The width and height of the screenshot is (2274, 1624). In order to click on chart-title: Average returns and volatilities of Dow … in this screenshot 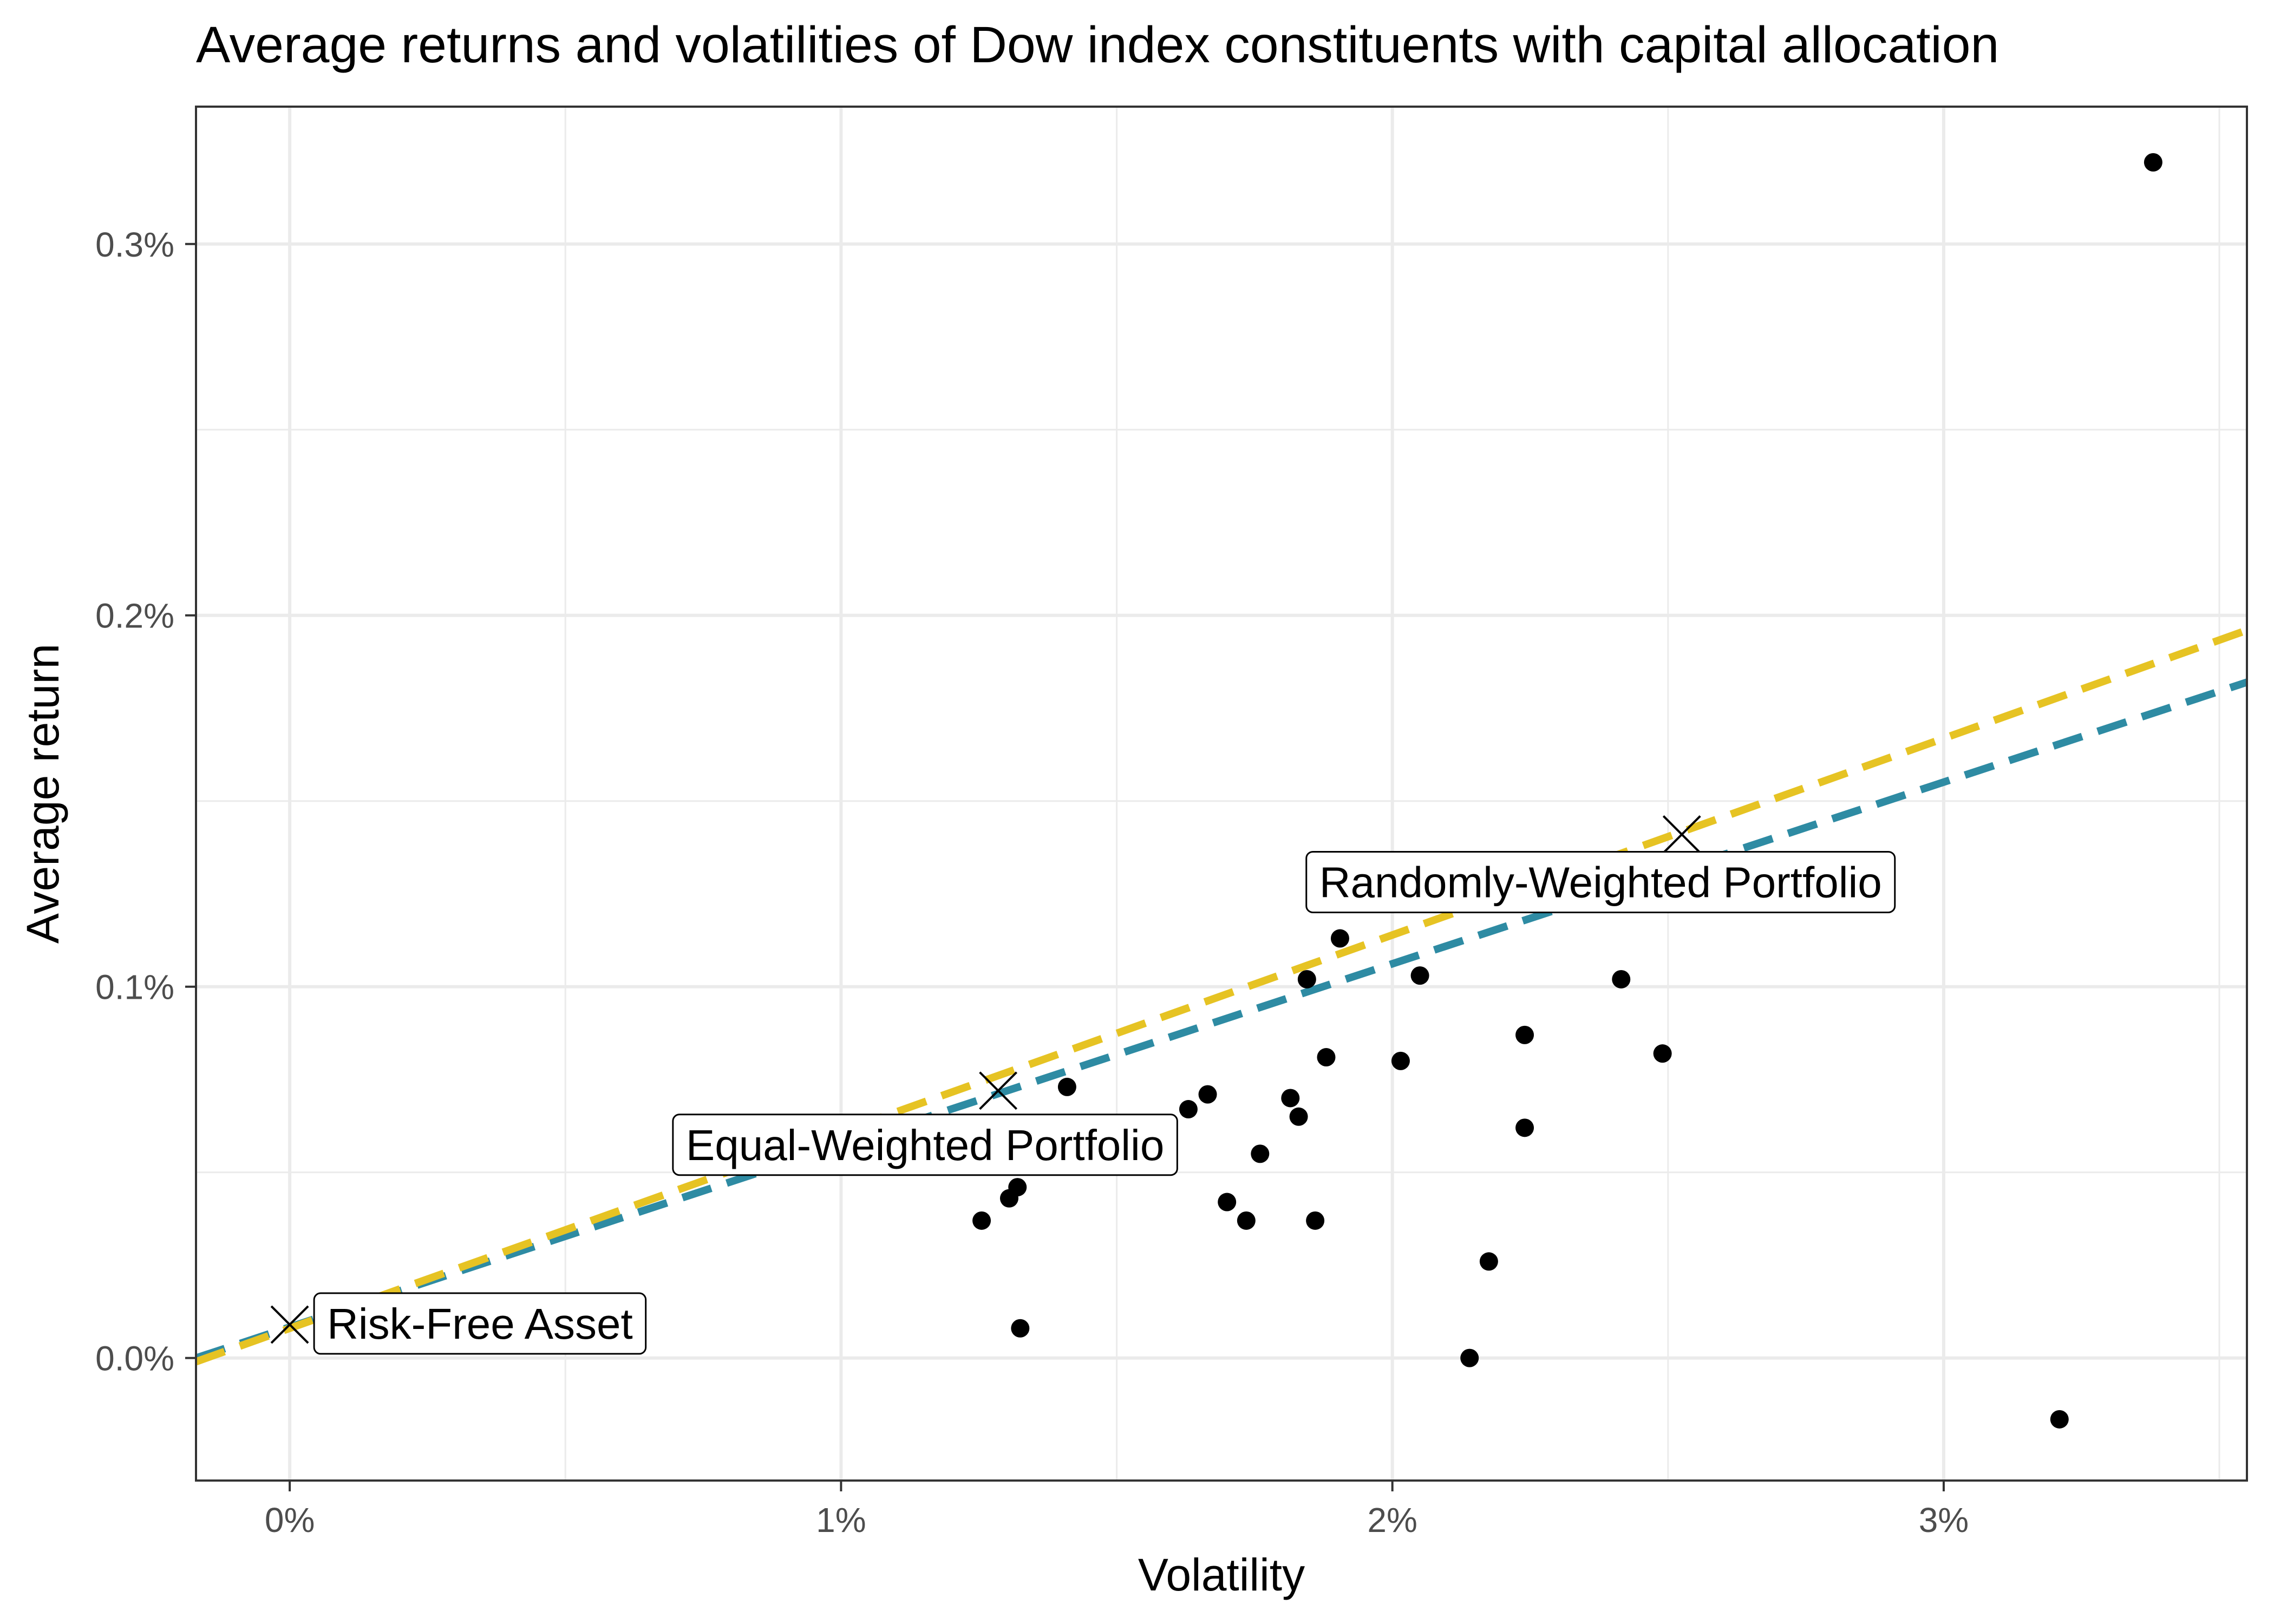, I will do `click(1097, 45)`.